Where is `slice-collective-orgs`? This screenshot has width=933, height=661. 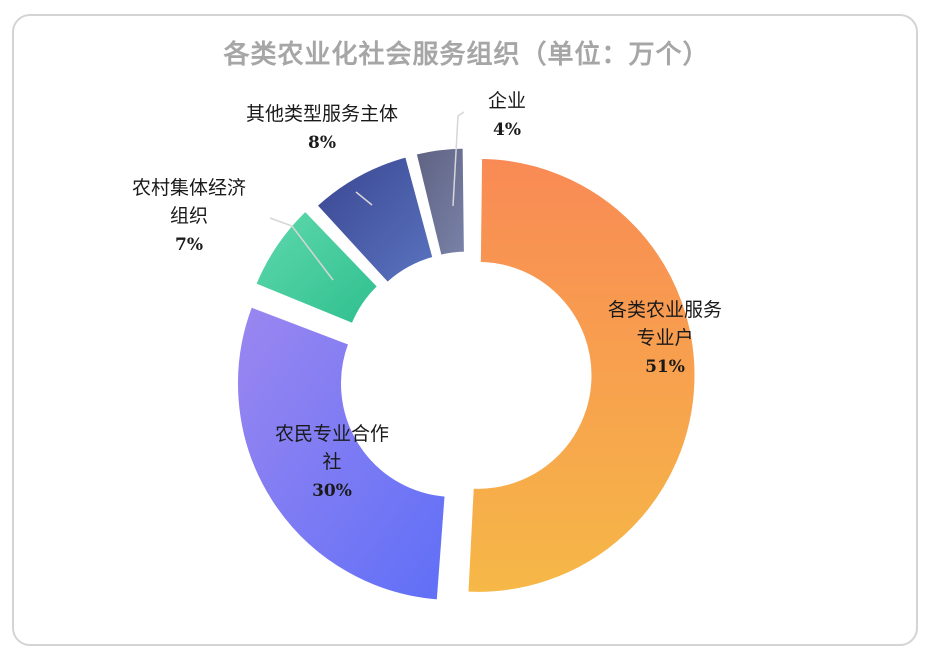
slice-collective-orgs is located at coordinates (316, 267).